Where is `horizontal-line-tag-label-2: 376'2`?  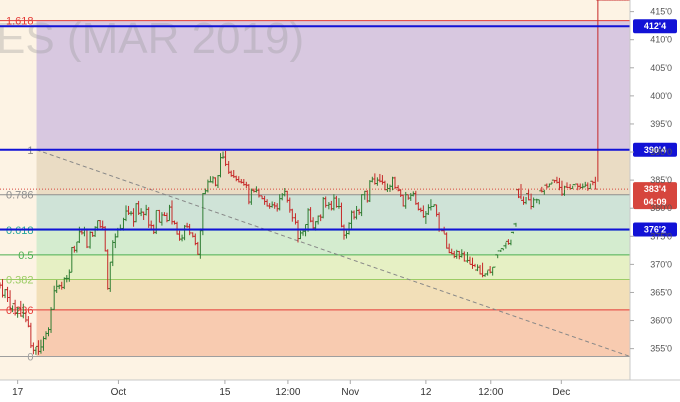
horizontal-line-tag-label-2: 376'2 is located at coordinates (655, 230).